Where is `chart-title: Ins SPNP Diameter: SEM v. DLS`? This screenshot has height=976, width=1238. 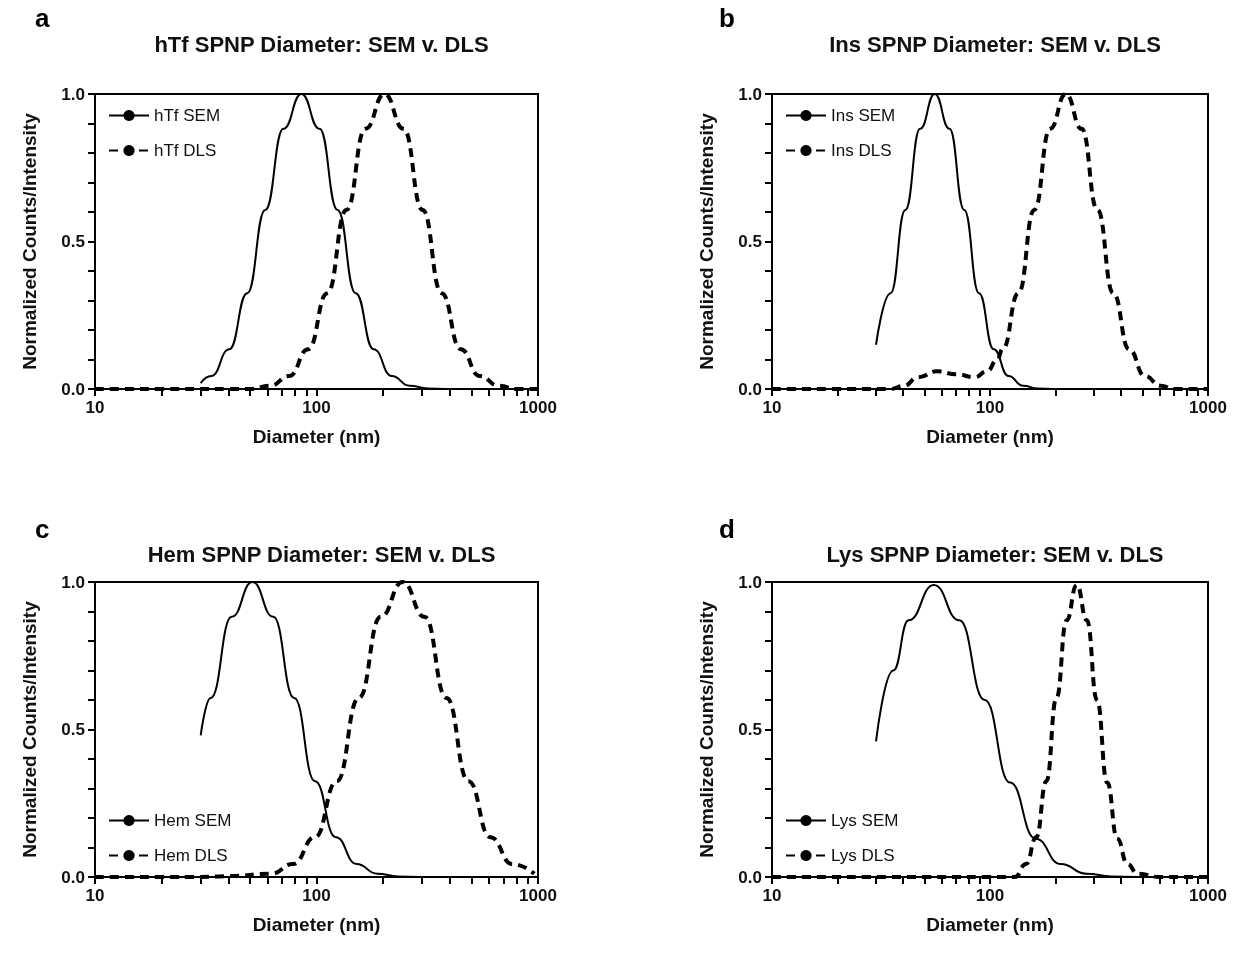 chart-title: Ins SPNP Diameter: SEM v. DLS is located at coordinates (995, 44).